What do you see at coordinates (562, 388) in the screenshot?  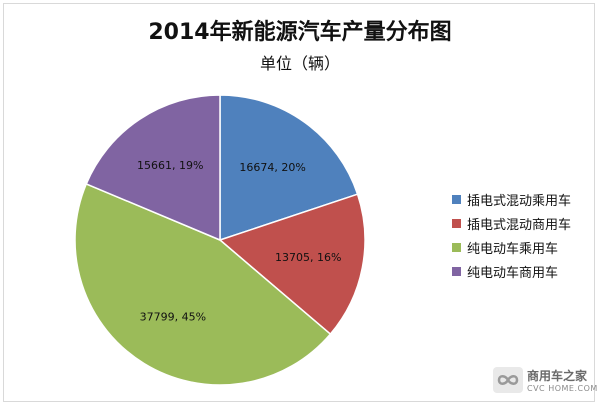 I see `watermark-domain: CVC HOME.COM` at bounding box center [562, 388].